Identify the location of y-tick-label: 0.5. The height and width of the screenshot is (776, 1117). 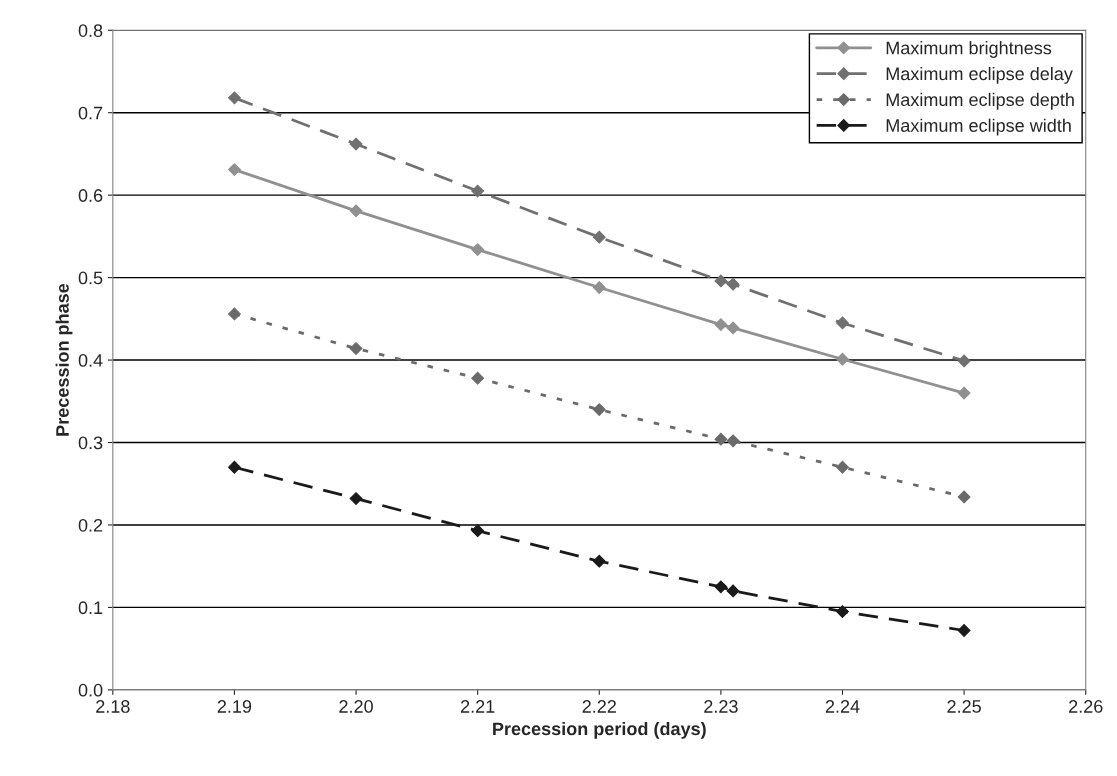
(90, 278).